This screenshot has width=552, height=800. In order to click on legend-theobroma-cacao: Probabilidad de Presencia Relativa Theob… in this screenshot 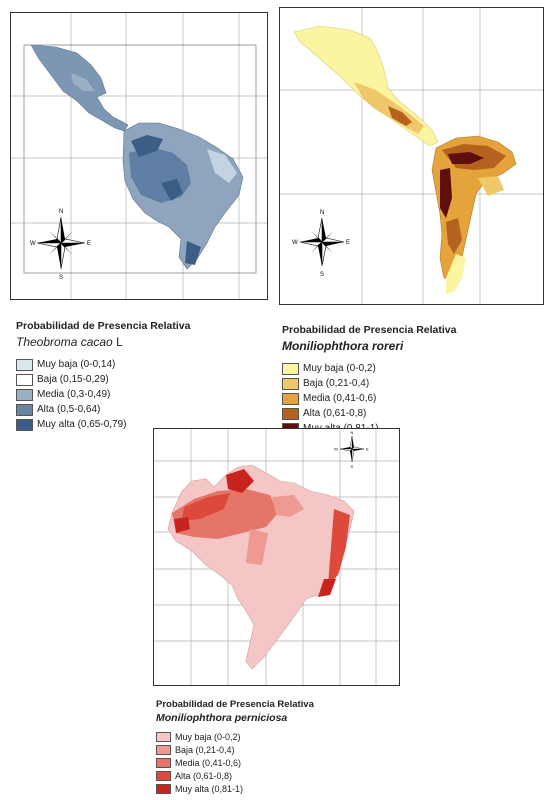, I will do `click(103, 376)`.